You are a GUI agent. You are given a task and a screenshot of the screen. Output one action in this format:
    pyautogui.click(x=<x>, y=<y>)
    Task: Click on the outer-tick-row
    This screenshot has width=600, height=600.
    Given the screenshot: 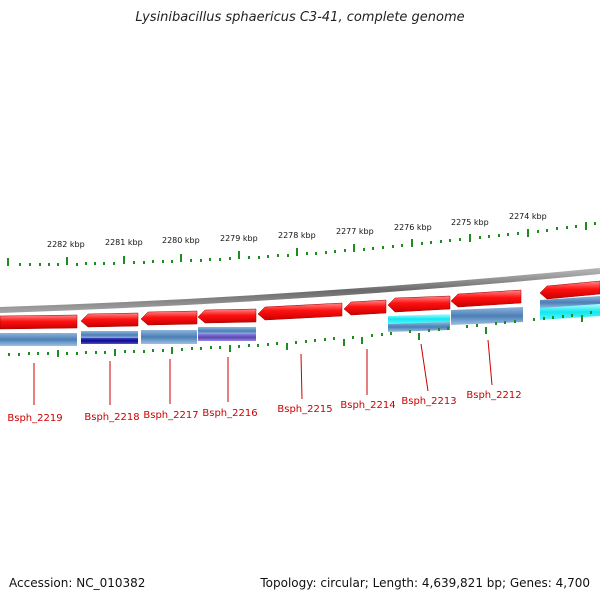 What is the action you would take?
    pyautogui.click(x=307, y=244)
    